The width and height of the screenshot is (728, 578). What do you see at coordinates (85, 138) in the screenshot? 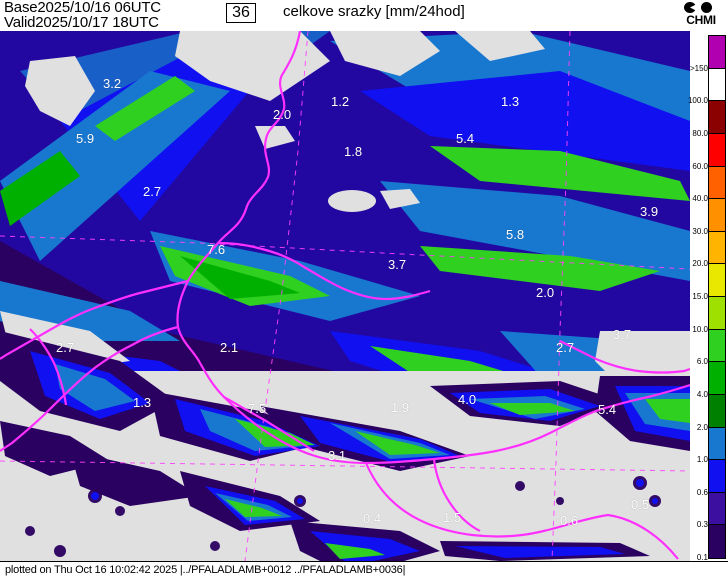
I see `precip-value-label: 5.9` at bounding box center [85, 138].